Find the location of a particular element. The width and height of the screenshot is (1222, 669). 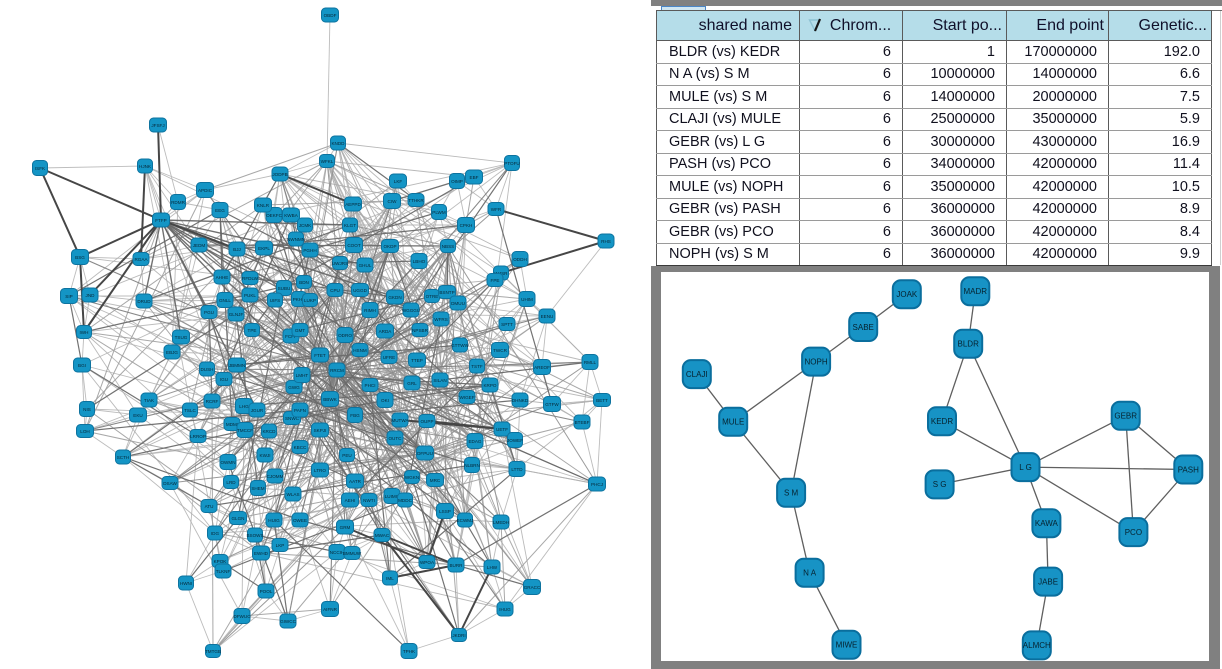

svg-text: OBDF is located at coordinates (330, 15).